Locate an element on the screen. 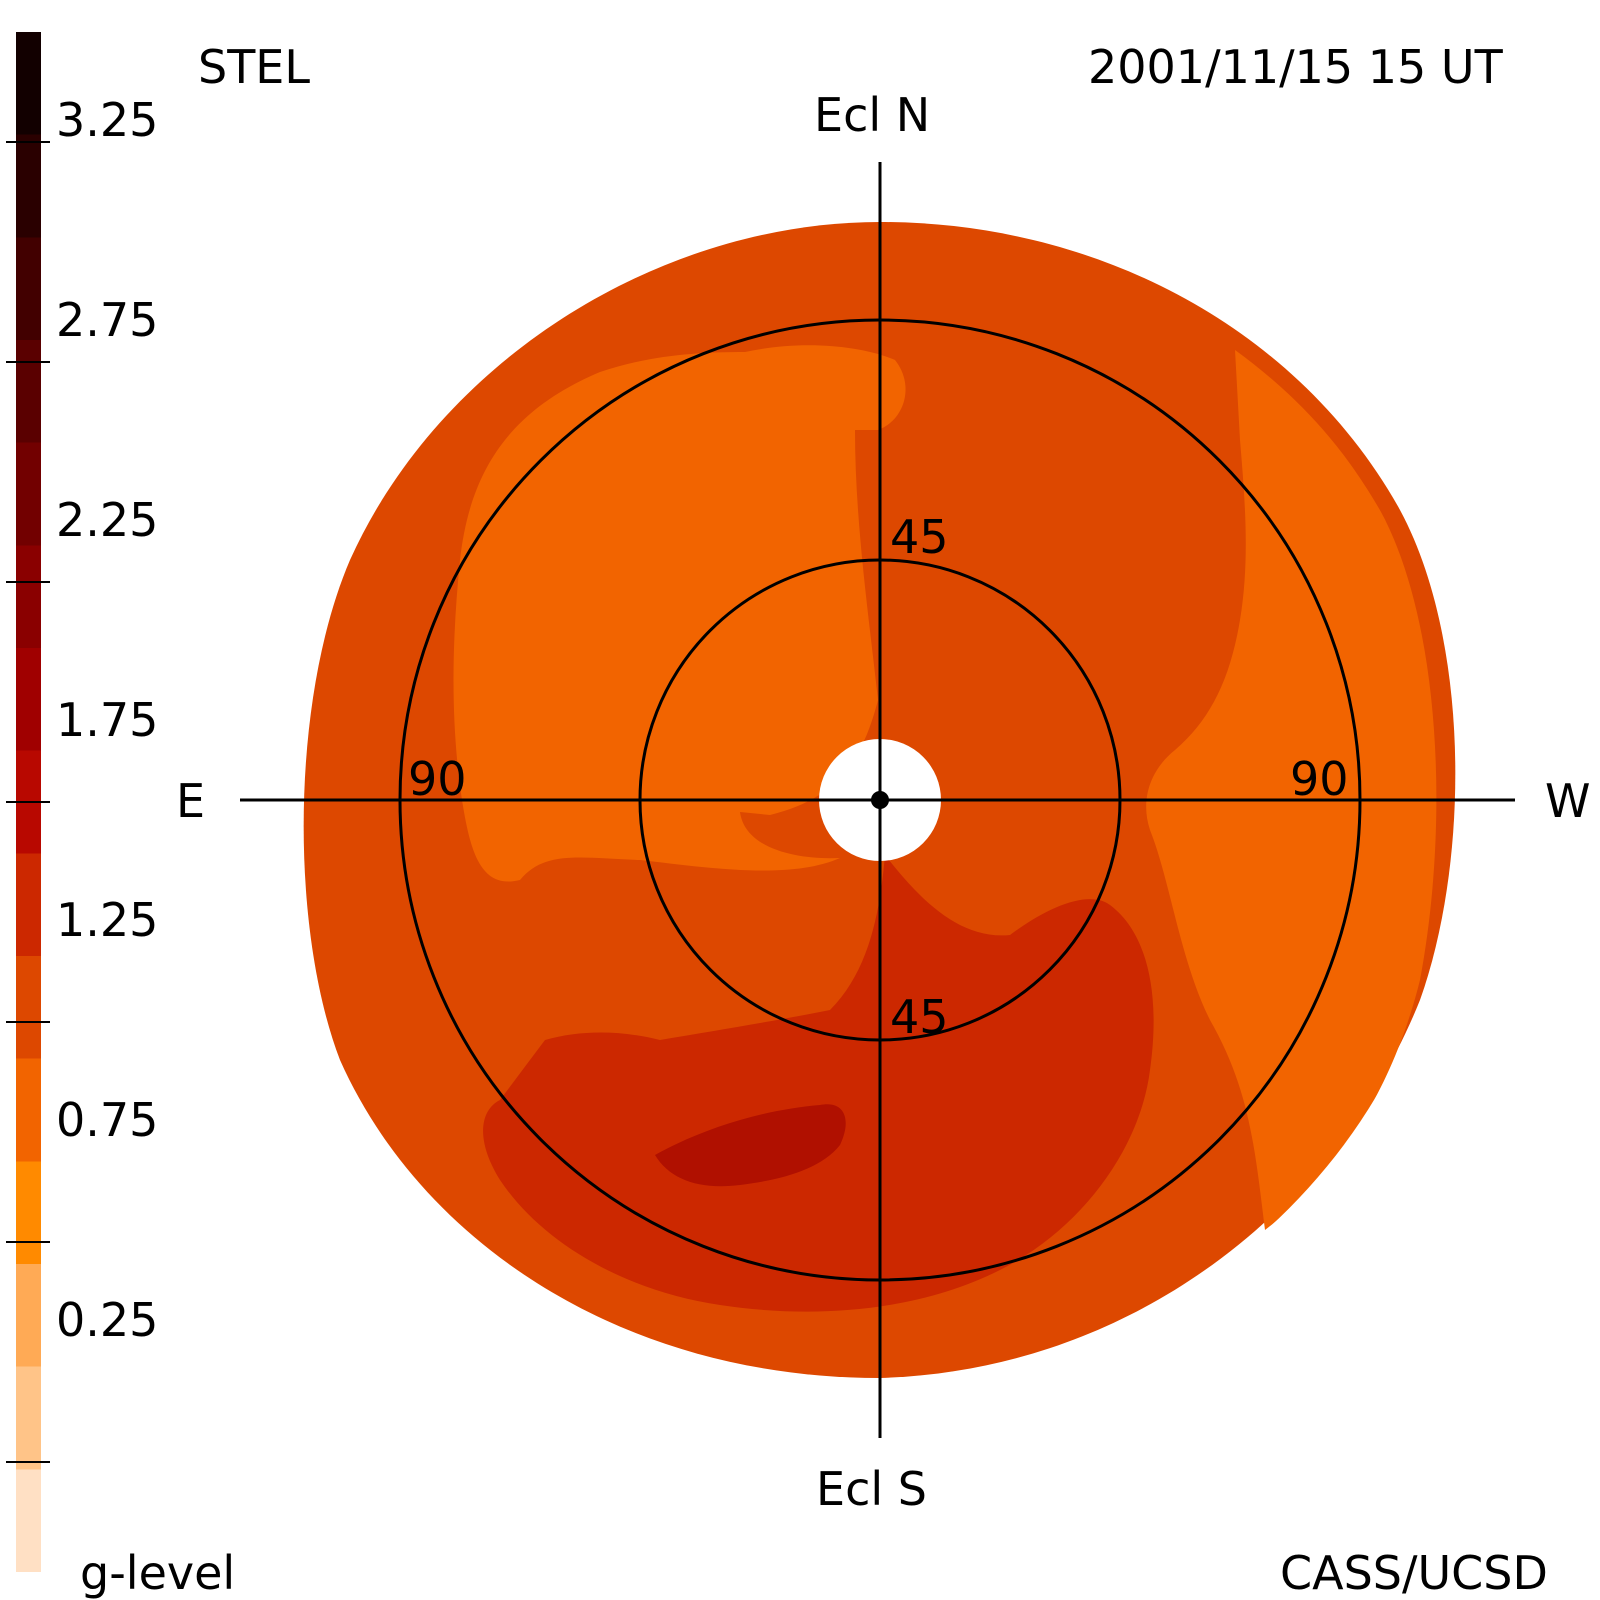  region-low-northeast is located at coordinates (679, 613).